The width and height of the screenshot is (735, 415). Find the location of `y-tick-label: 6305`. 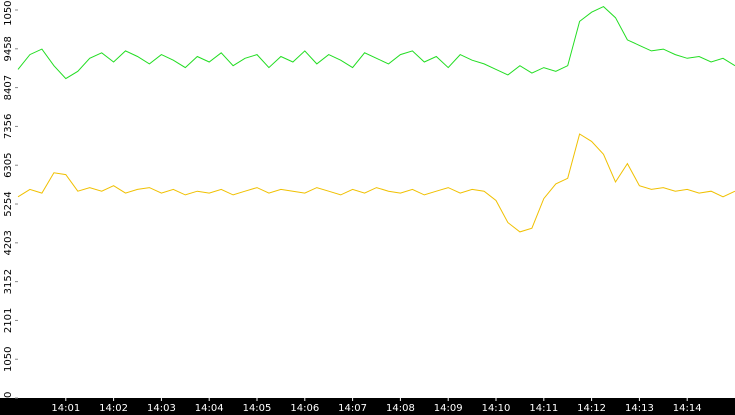

y-tick-label: 6305 is located at coordinates (8, 164).